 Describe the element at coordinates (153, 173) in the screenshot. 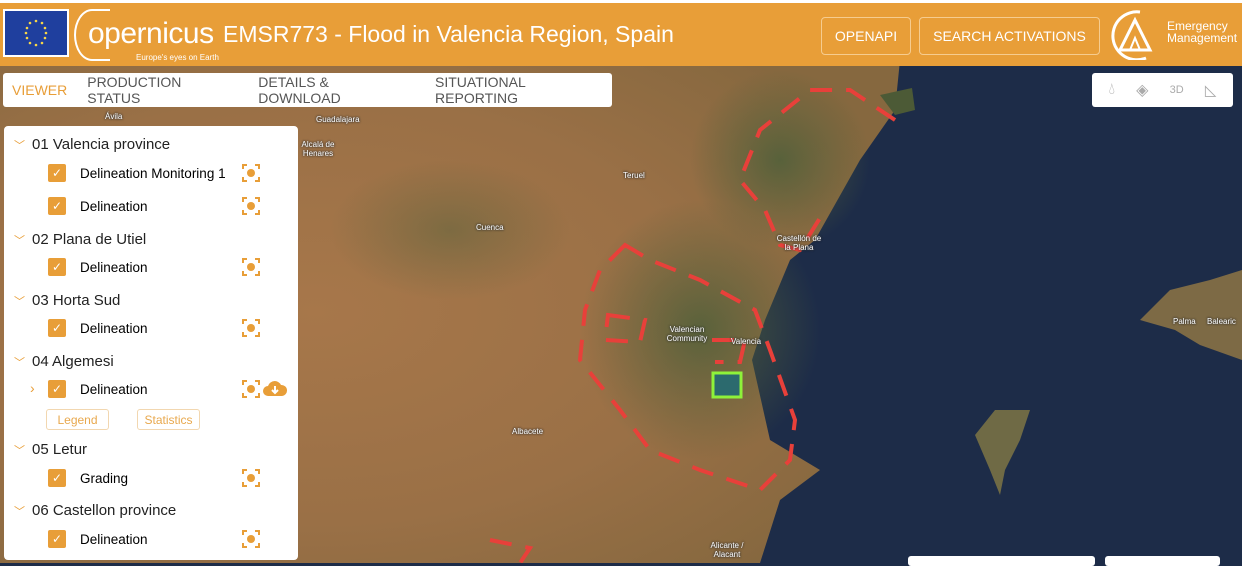

I see `layer-label: Delineation Monitoring 1` at that location.